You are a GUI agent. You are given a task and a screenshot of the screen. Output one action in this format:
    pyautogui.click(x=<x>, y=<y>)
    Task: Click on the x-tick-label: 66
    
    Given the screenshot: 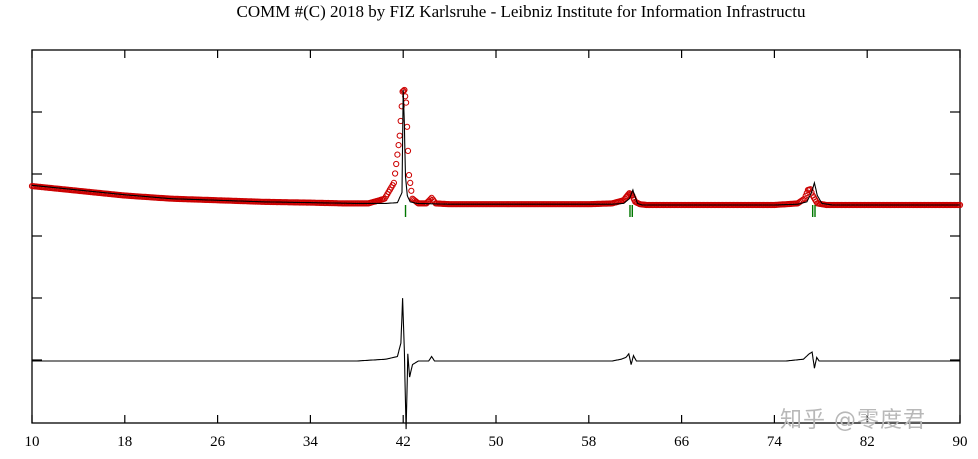 What is the action you would take?
    pyautogui.click(x=682, y=442)
    